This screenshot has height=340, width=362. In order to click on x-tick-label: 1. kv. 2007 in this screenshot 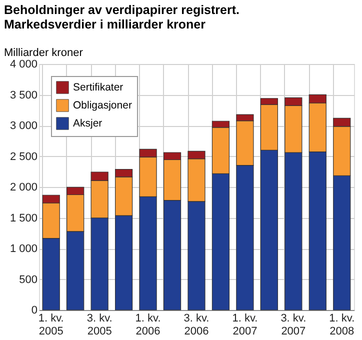, I will do `click(245, 325)`.